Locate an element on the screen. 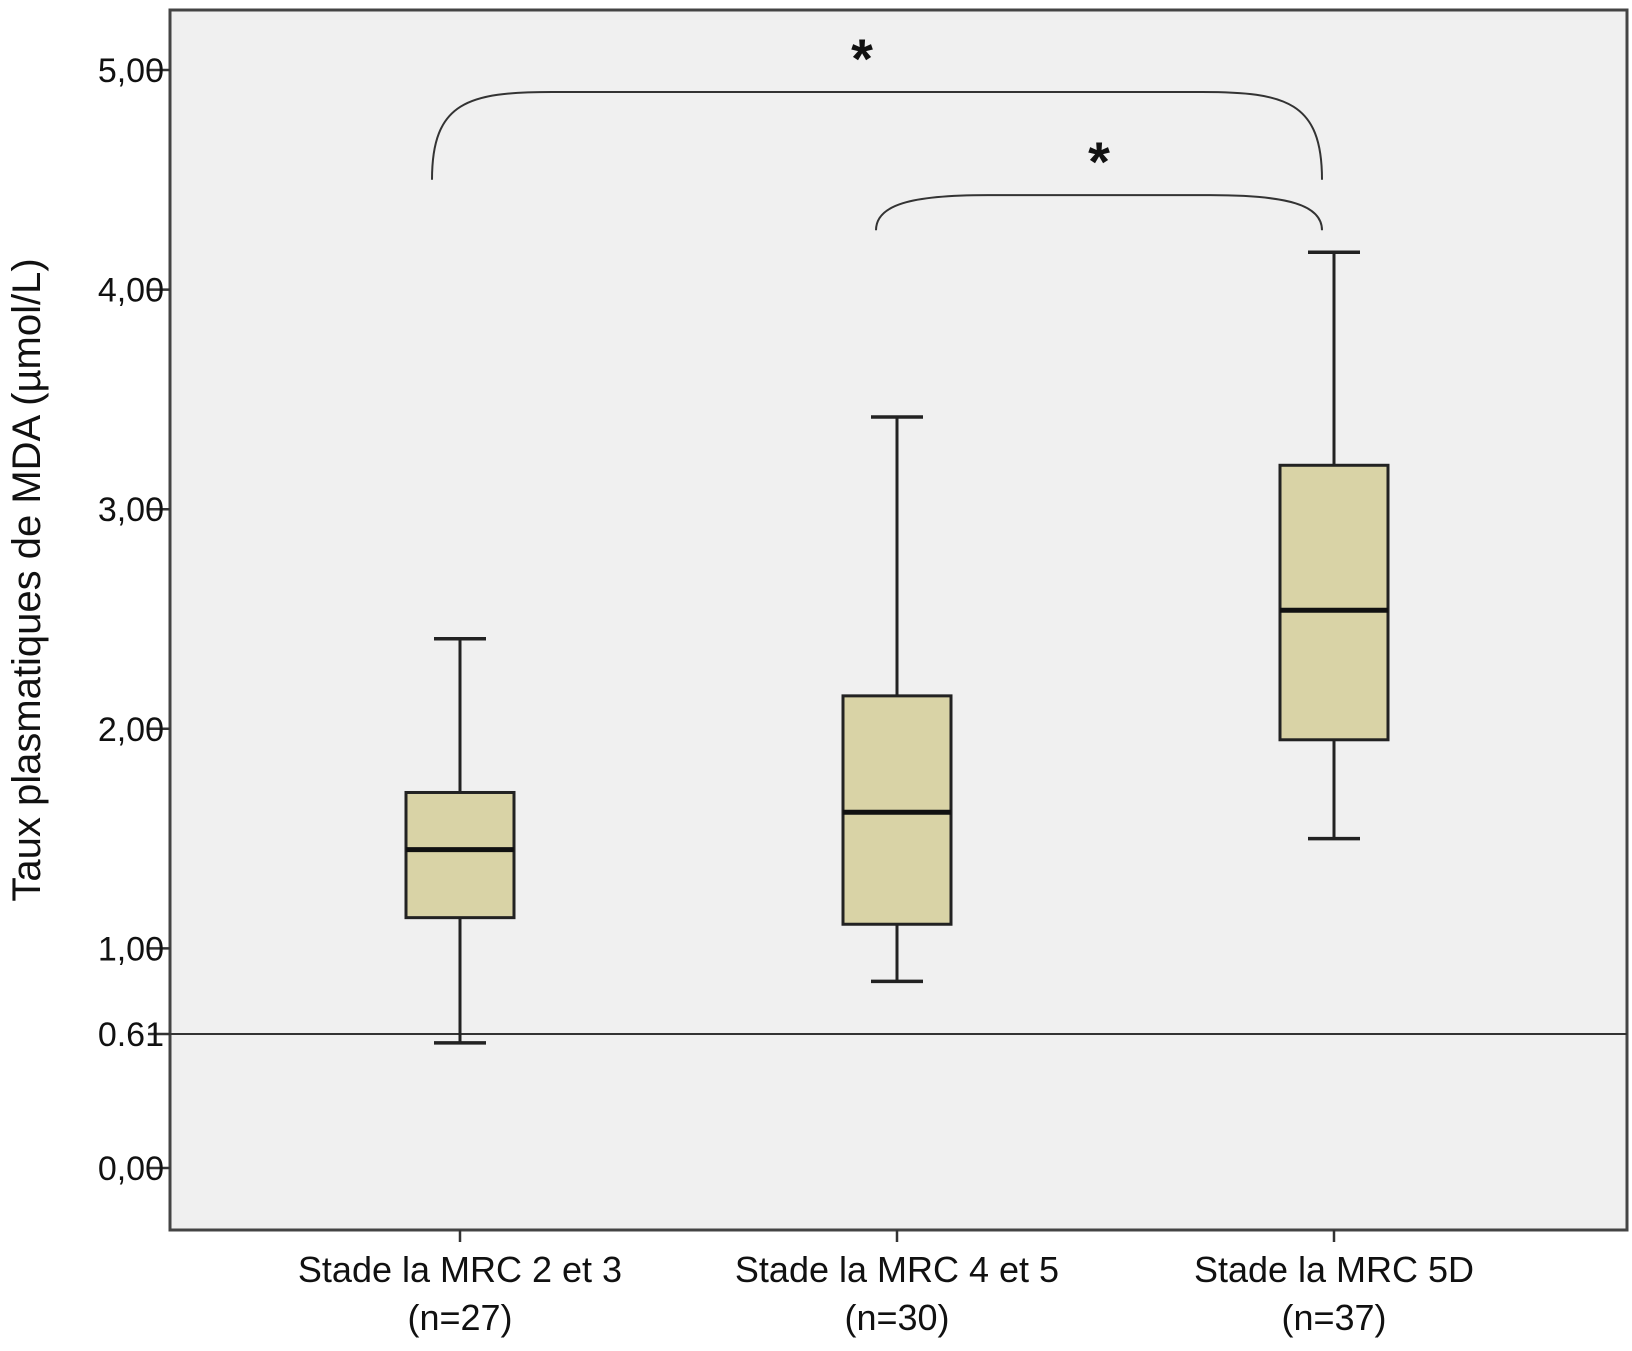  y-tick-label: 0,00 is located at coordinates (131, 1169).